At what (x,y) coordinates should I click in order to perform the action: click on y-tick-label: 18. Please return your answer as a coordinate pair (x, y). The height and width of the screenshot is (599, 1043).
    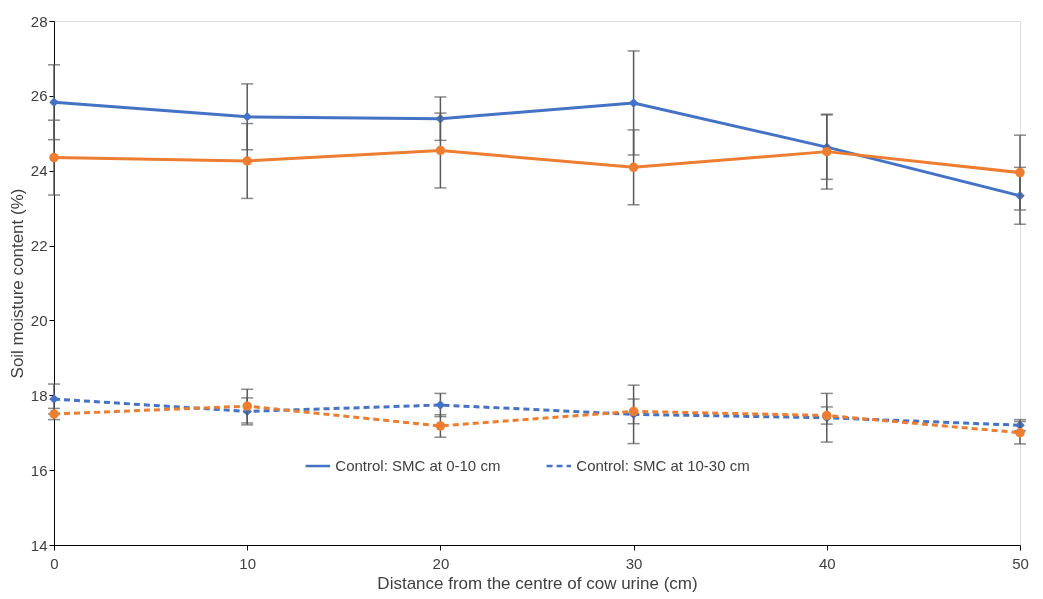
    Looking at the image, I should click on (39, 395).